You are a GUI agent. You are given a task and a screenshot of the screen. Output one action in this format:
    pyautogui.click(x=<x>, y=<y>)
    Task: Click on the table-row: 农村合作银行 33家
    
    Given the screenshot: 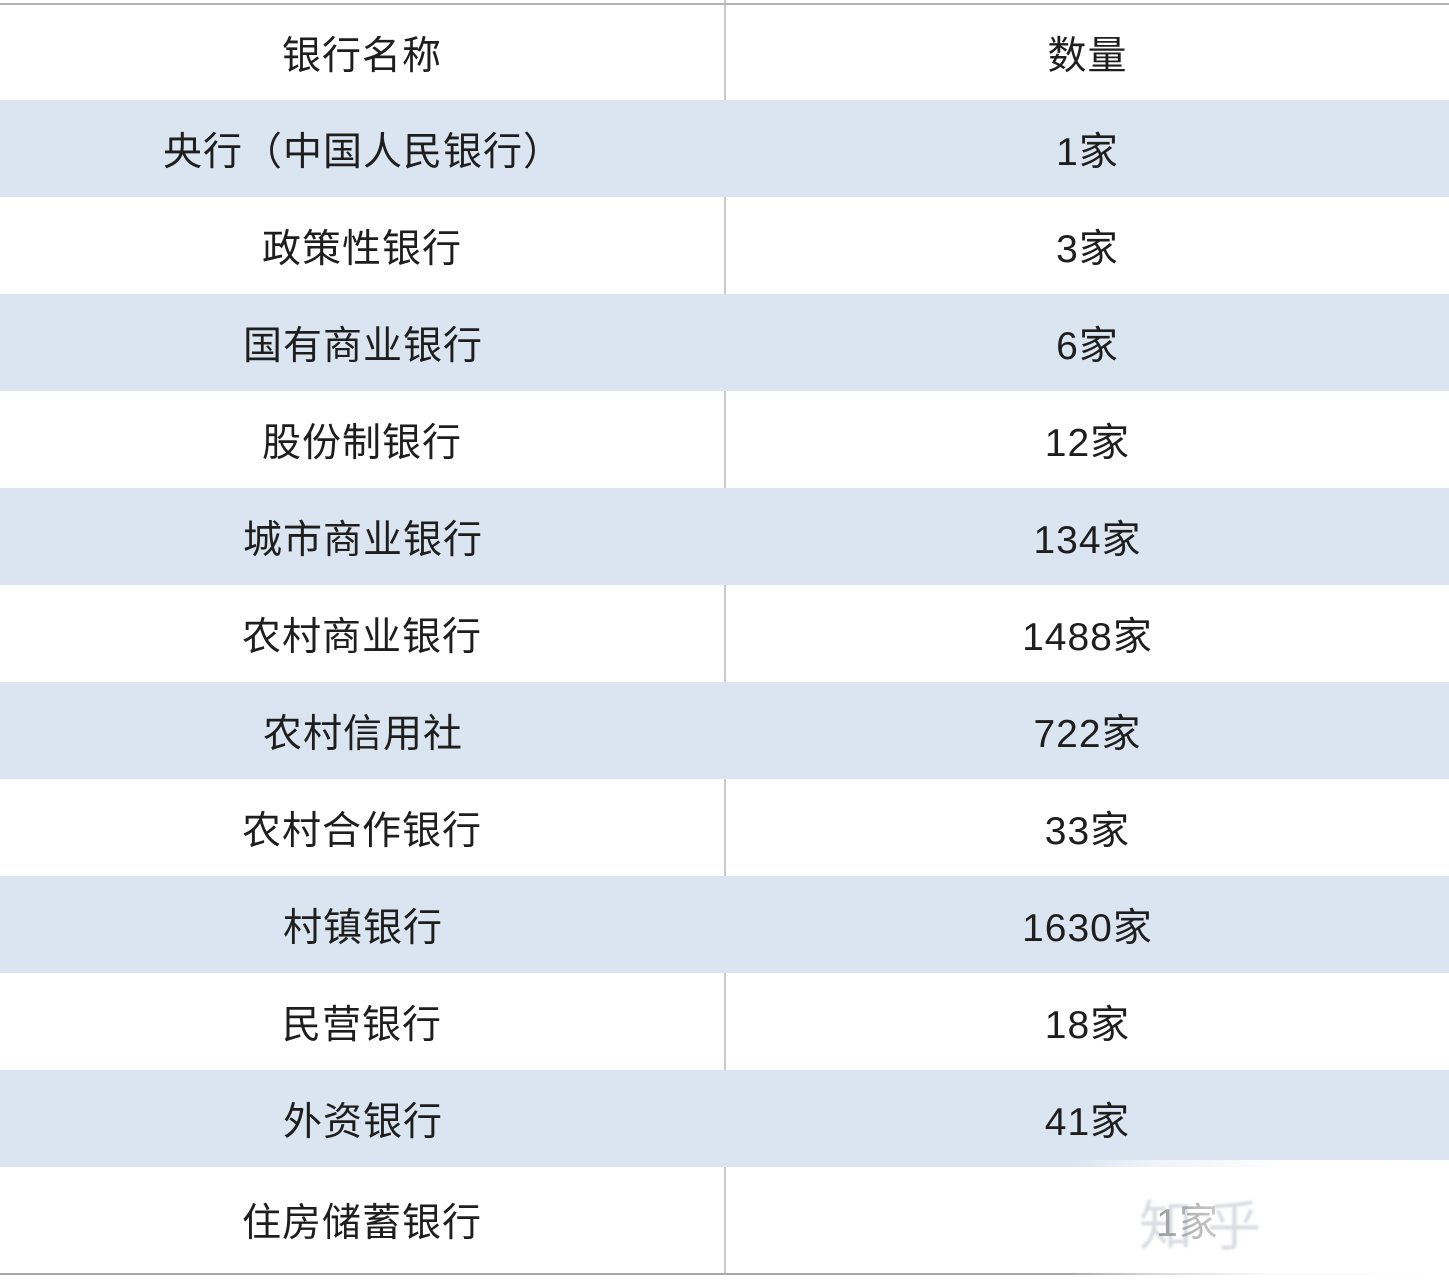 What is the action you would take?
    pyautogui.click(x=724, y=827)
    